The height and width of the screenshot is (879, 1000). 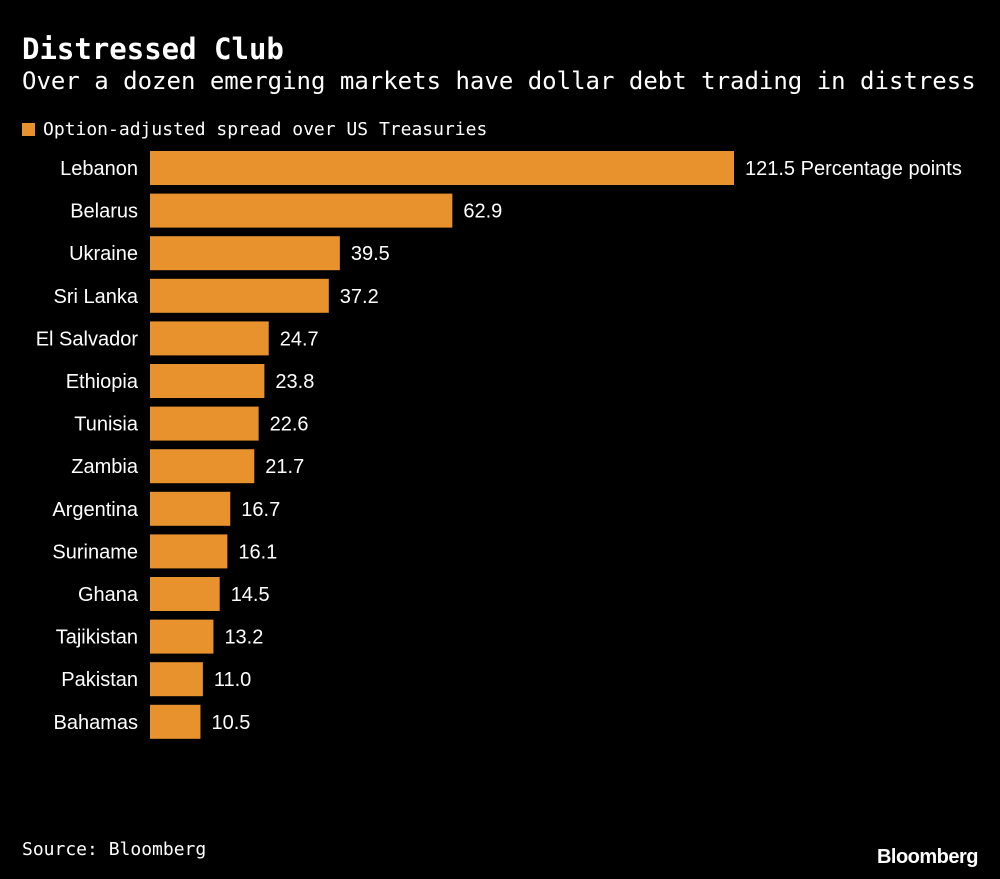 I want to click on category-label: Sri Lanka, so click(x=96, y=297).